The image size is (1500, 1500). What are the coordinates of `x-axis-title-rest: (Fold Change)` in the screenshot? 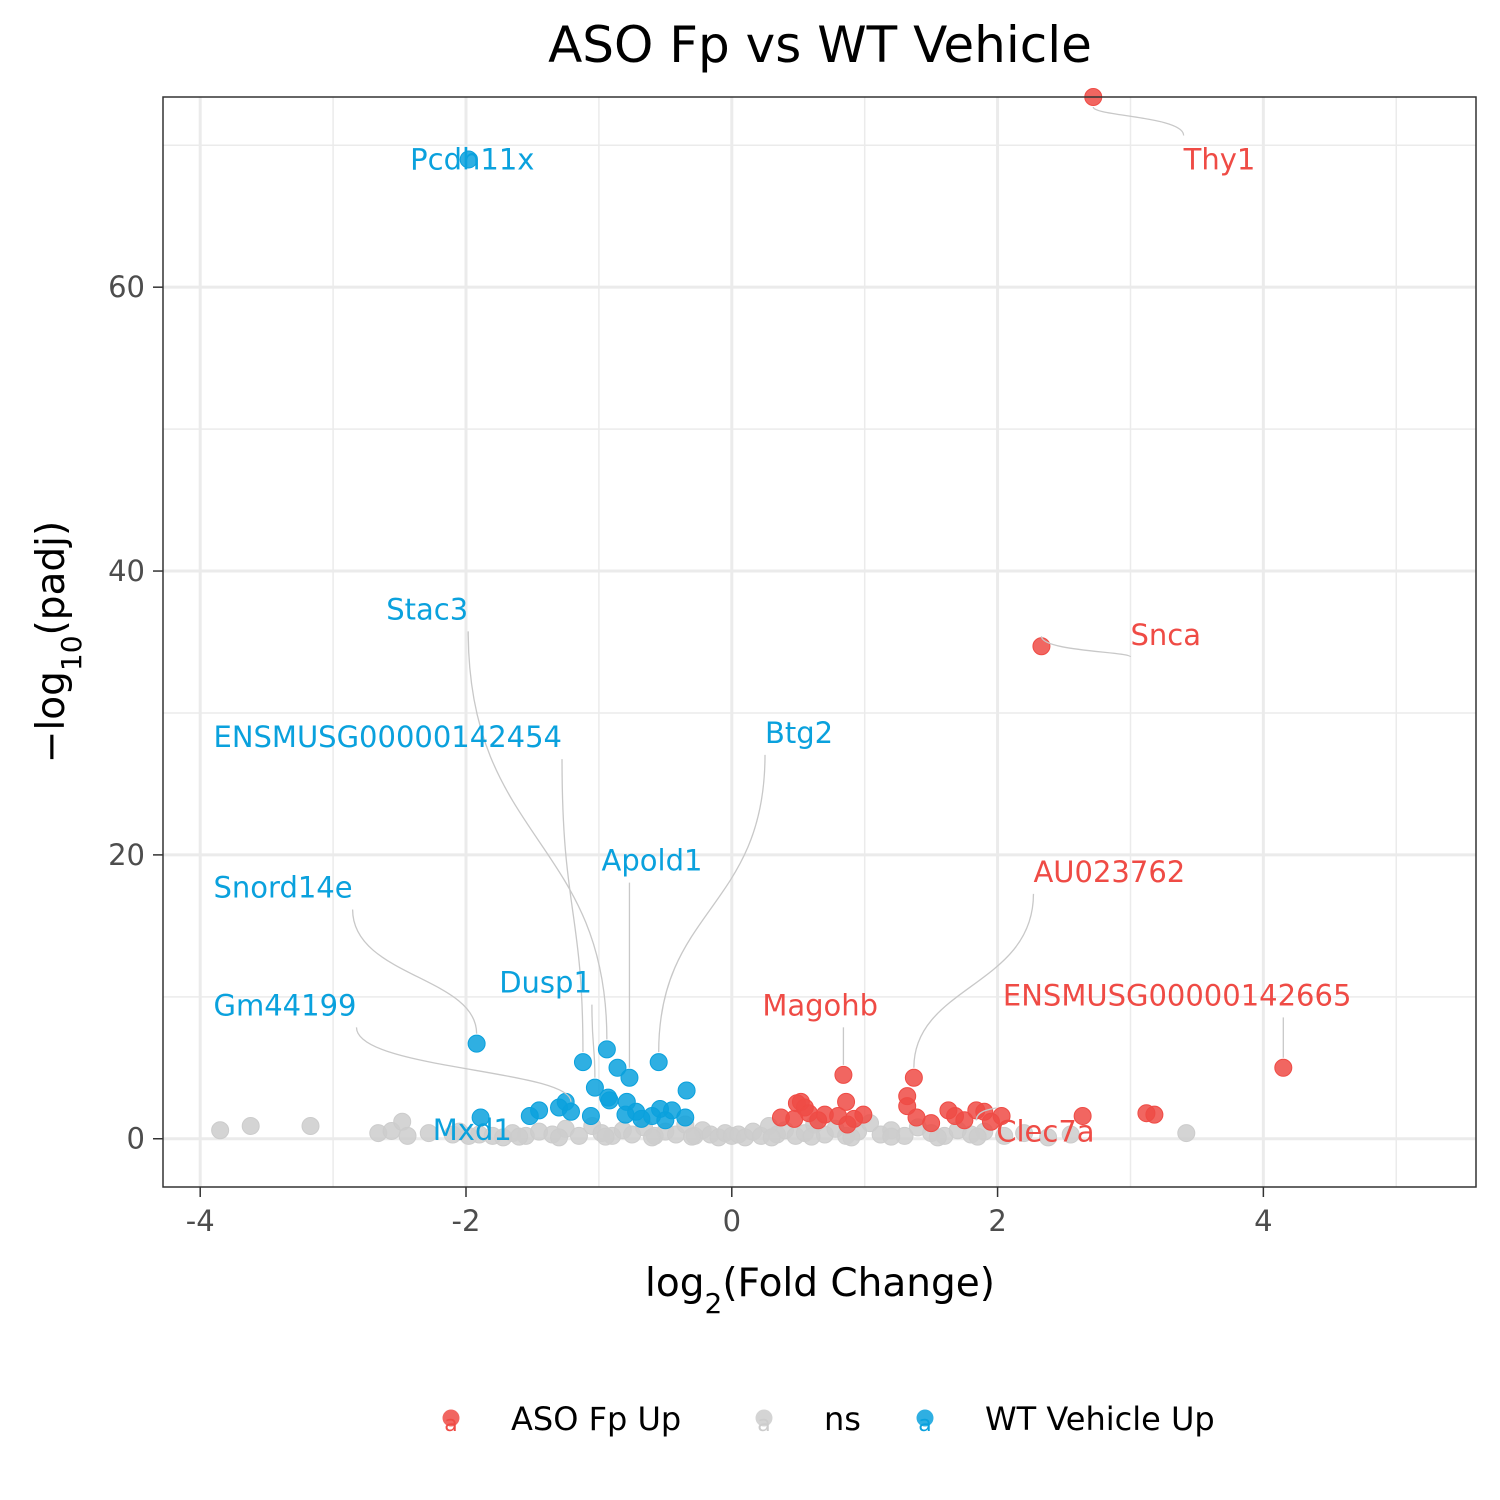 It's located at (858, 1283).